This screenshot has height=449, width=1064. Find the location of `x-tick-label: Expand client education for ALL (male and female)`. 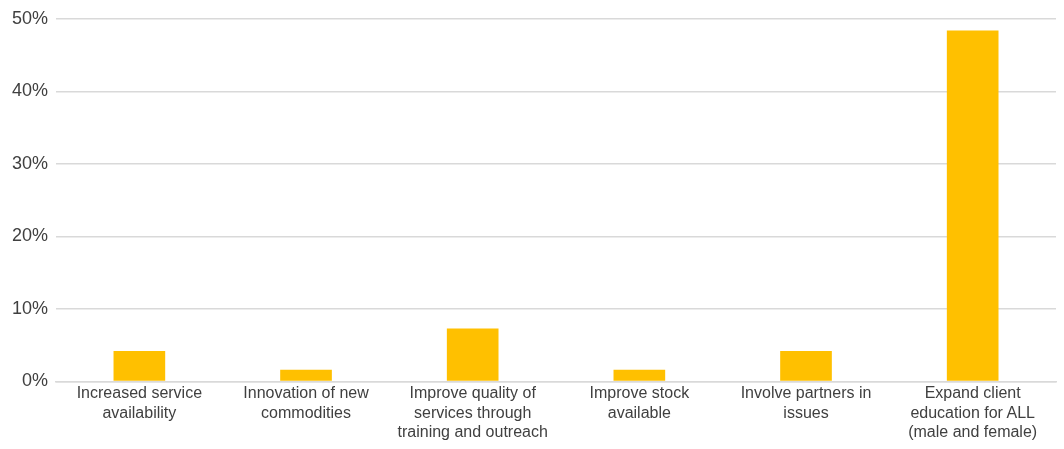

x-tick-label: Expand client education for ALL (male and female) is located at coordinates (973, 412).